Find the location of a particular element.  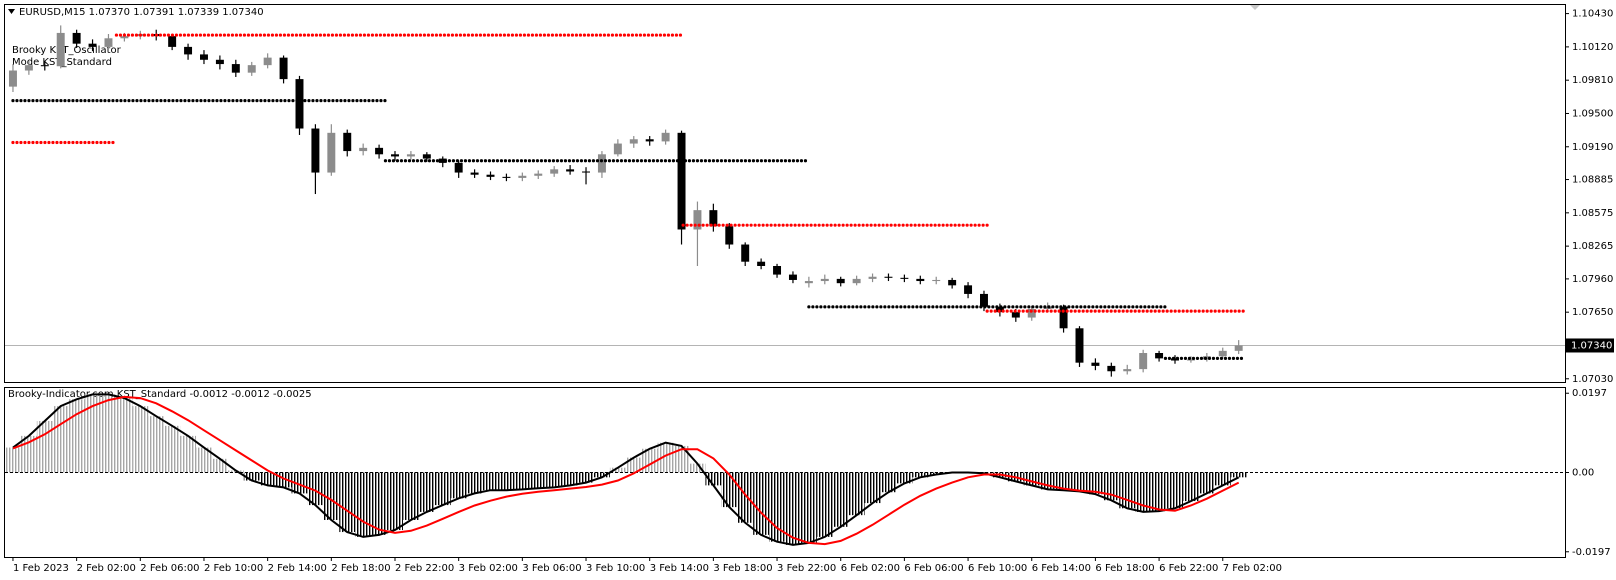

x-tick-label: 6 Feb 10:00 is located at coordinates (997, 568).